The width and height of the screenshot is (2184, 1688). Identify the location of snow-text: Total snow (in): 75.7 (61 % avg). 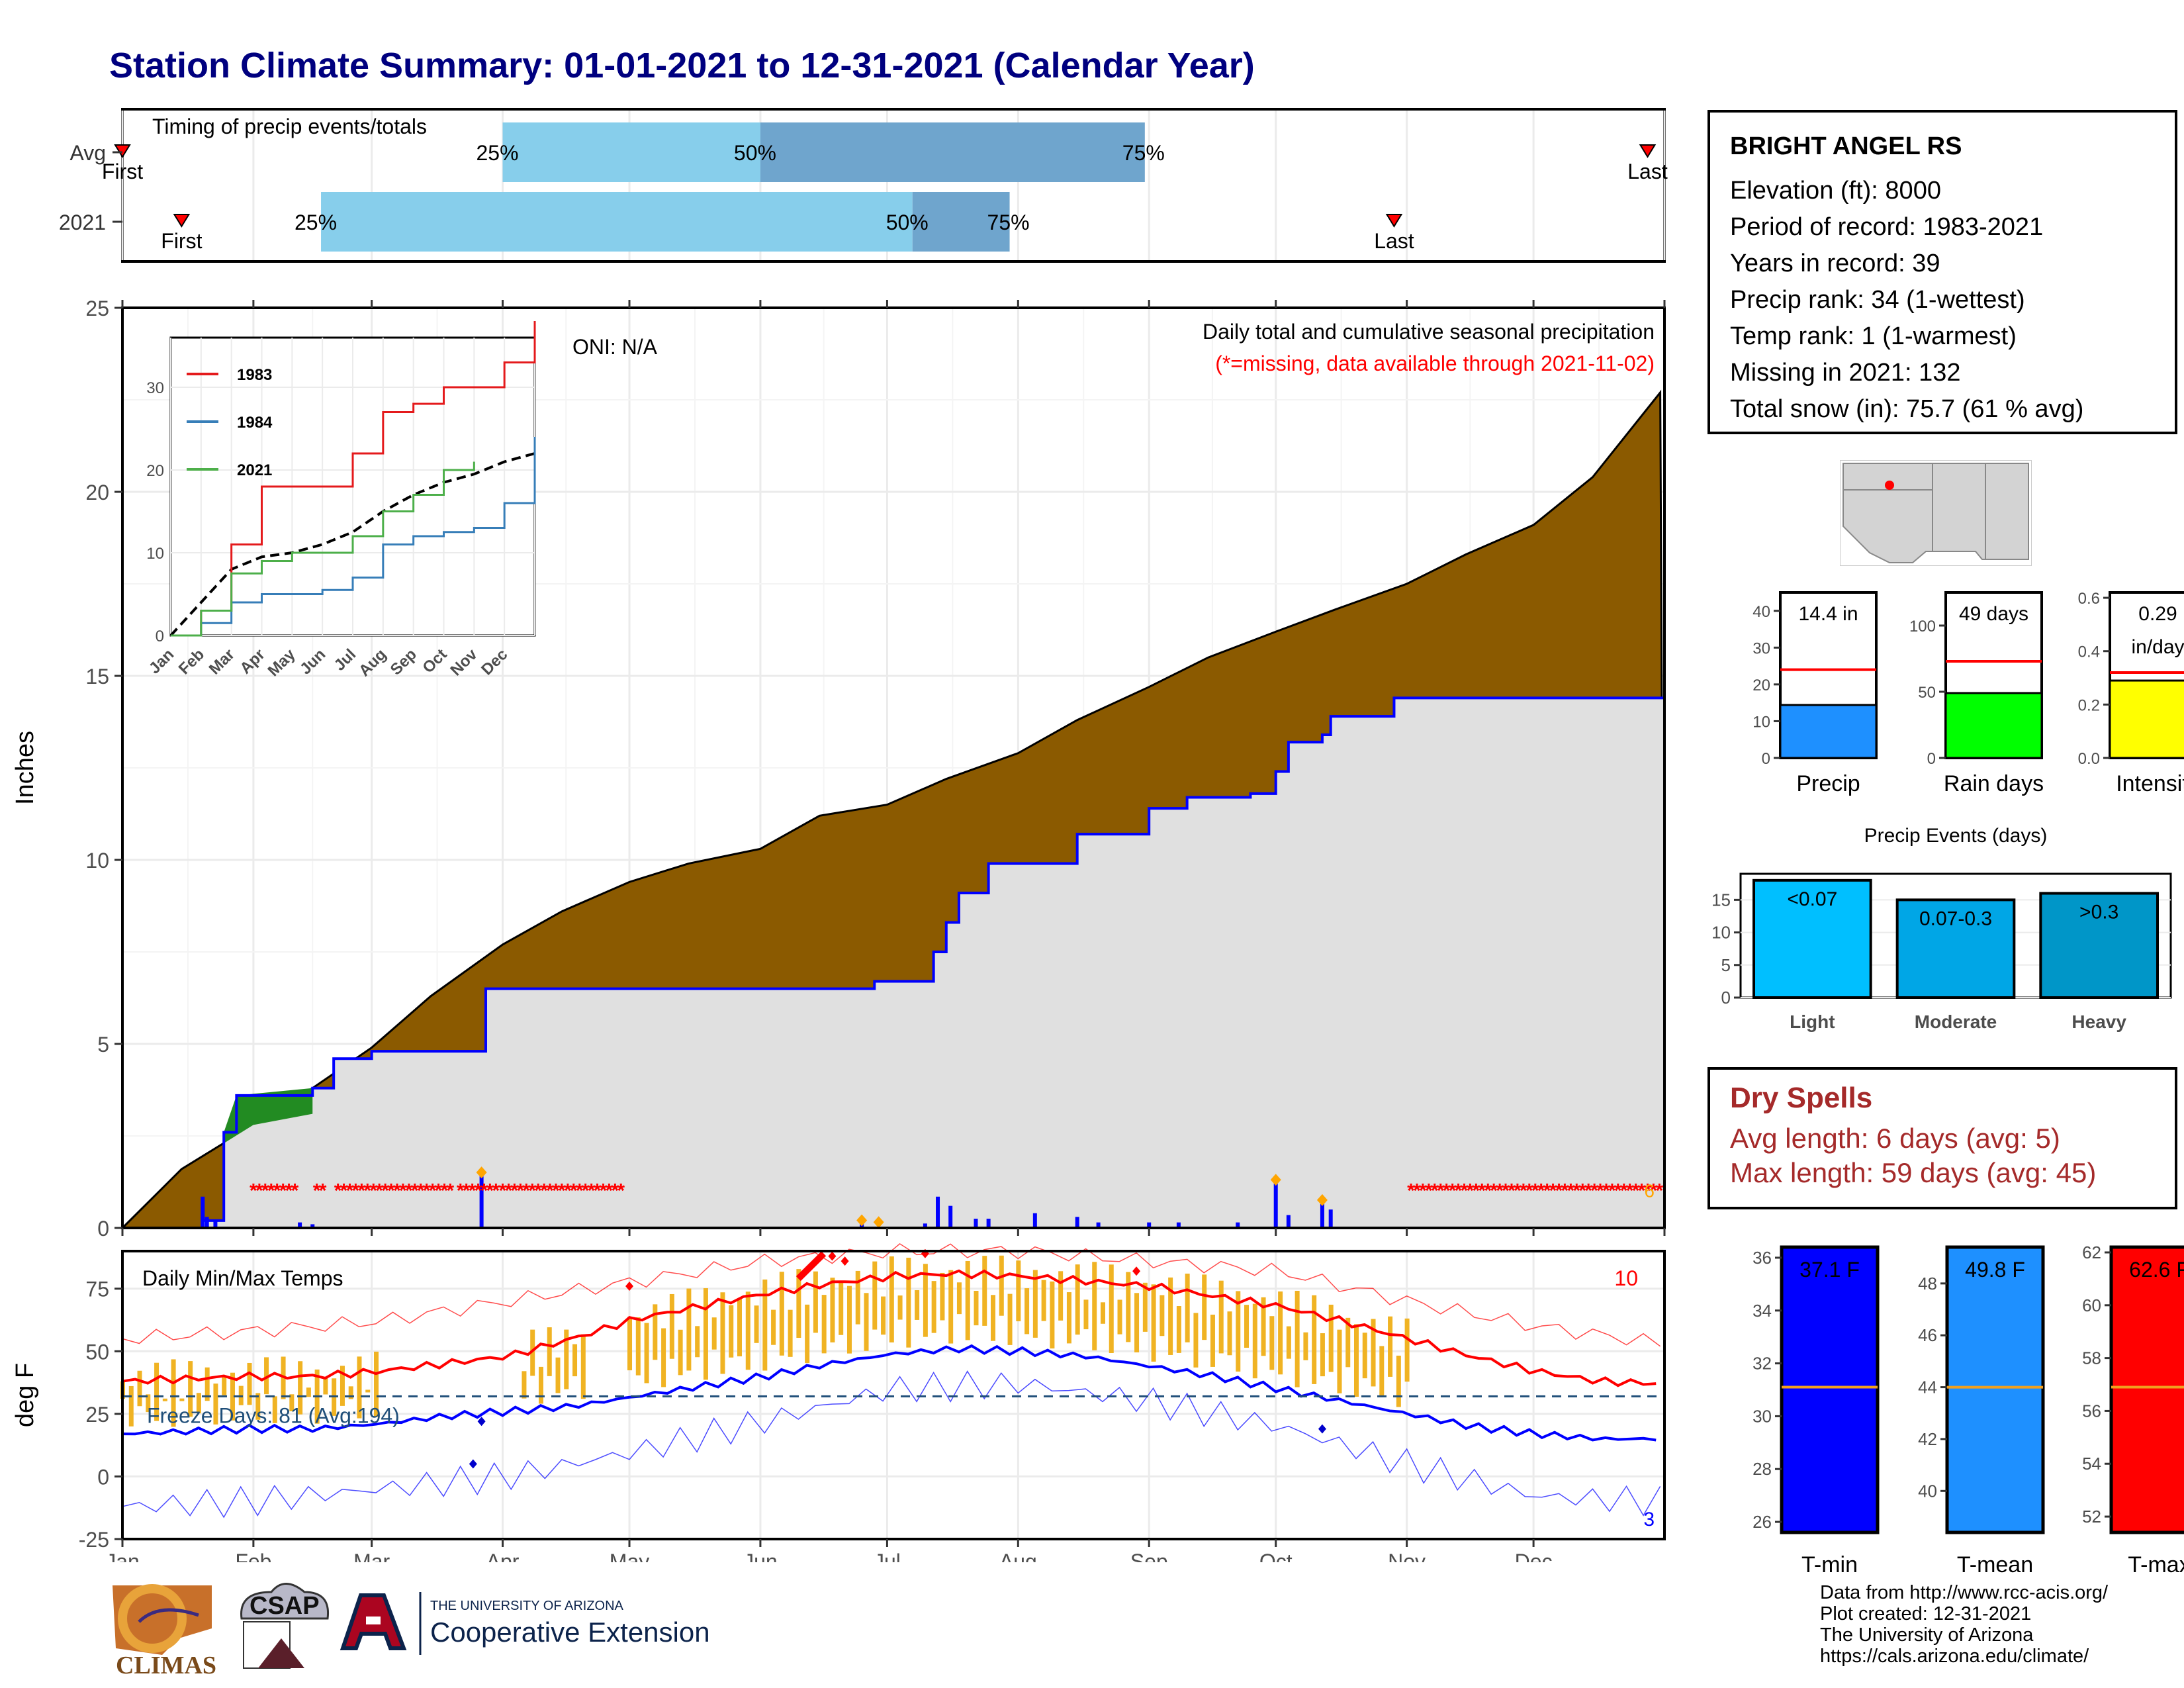
(1907, 409).